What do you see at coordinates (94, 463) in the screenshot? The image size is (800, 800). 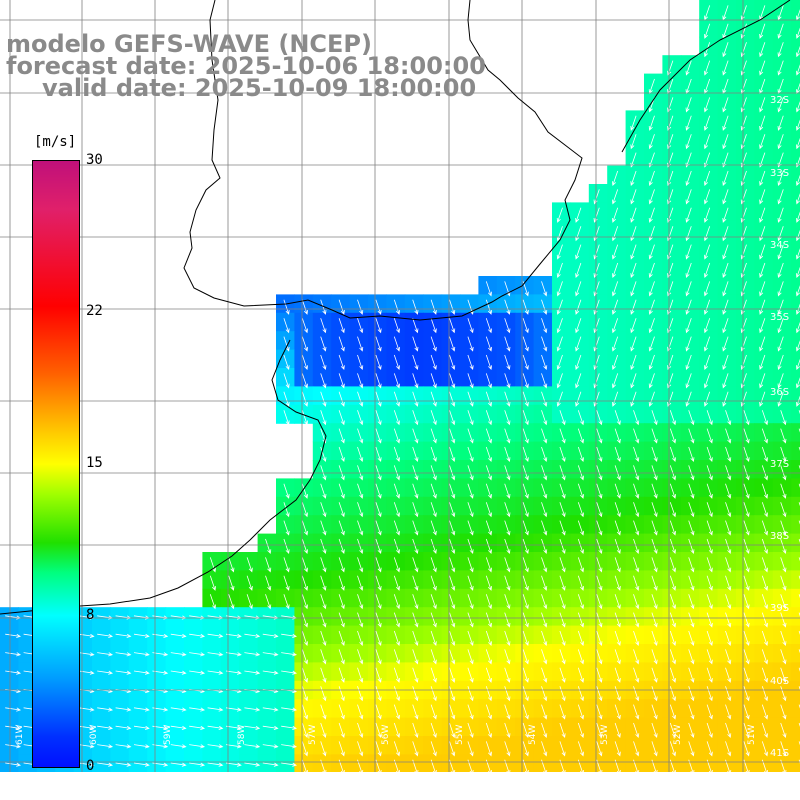 I see `colorbar-tick-15: 15` at bounding box center [94, 463].